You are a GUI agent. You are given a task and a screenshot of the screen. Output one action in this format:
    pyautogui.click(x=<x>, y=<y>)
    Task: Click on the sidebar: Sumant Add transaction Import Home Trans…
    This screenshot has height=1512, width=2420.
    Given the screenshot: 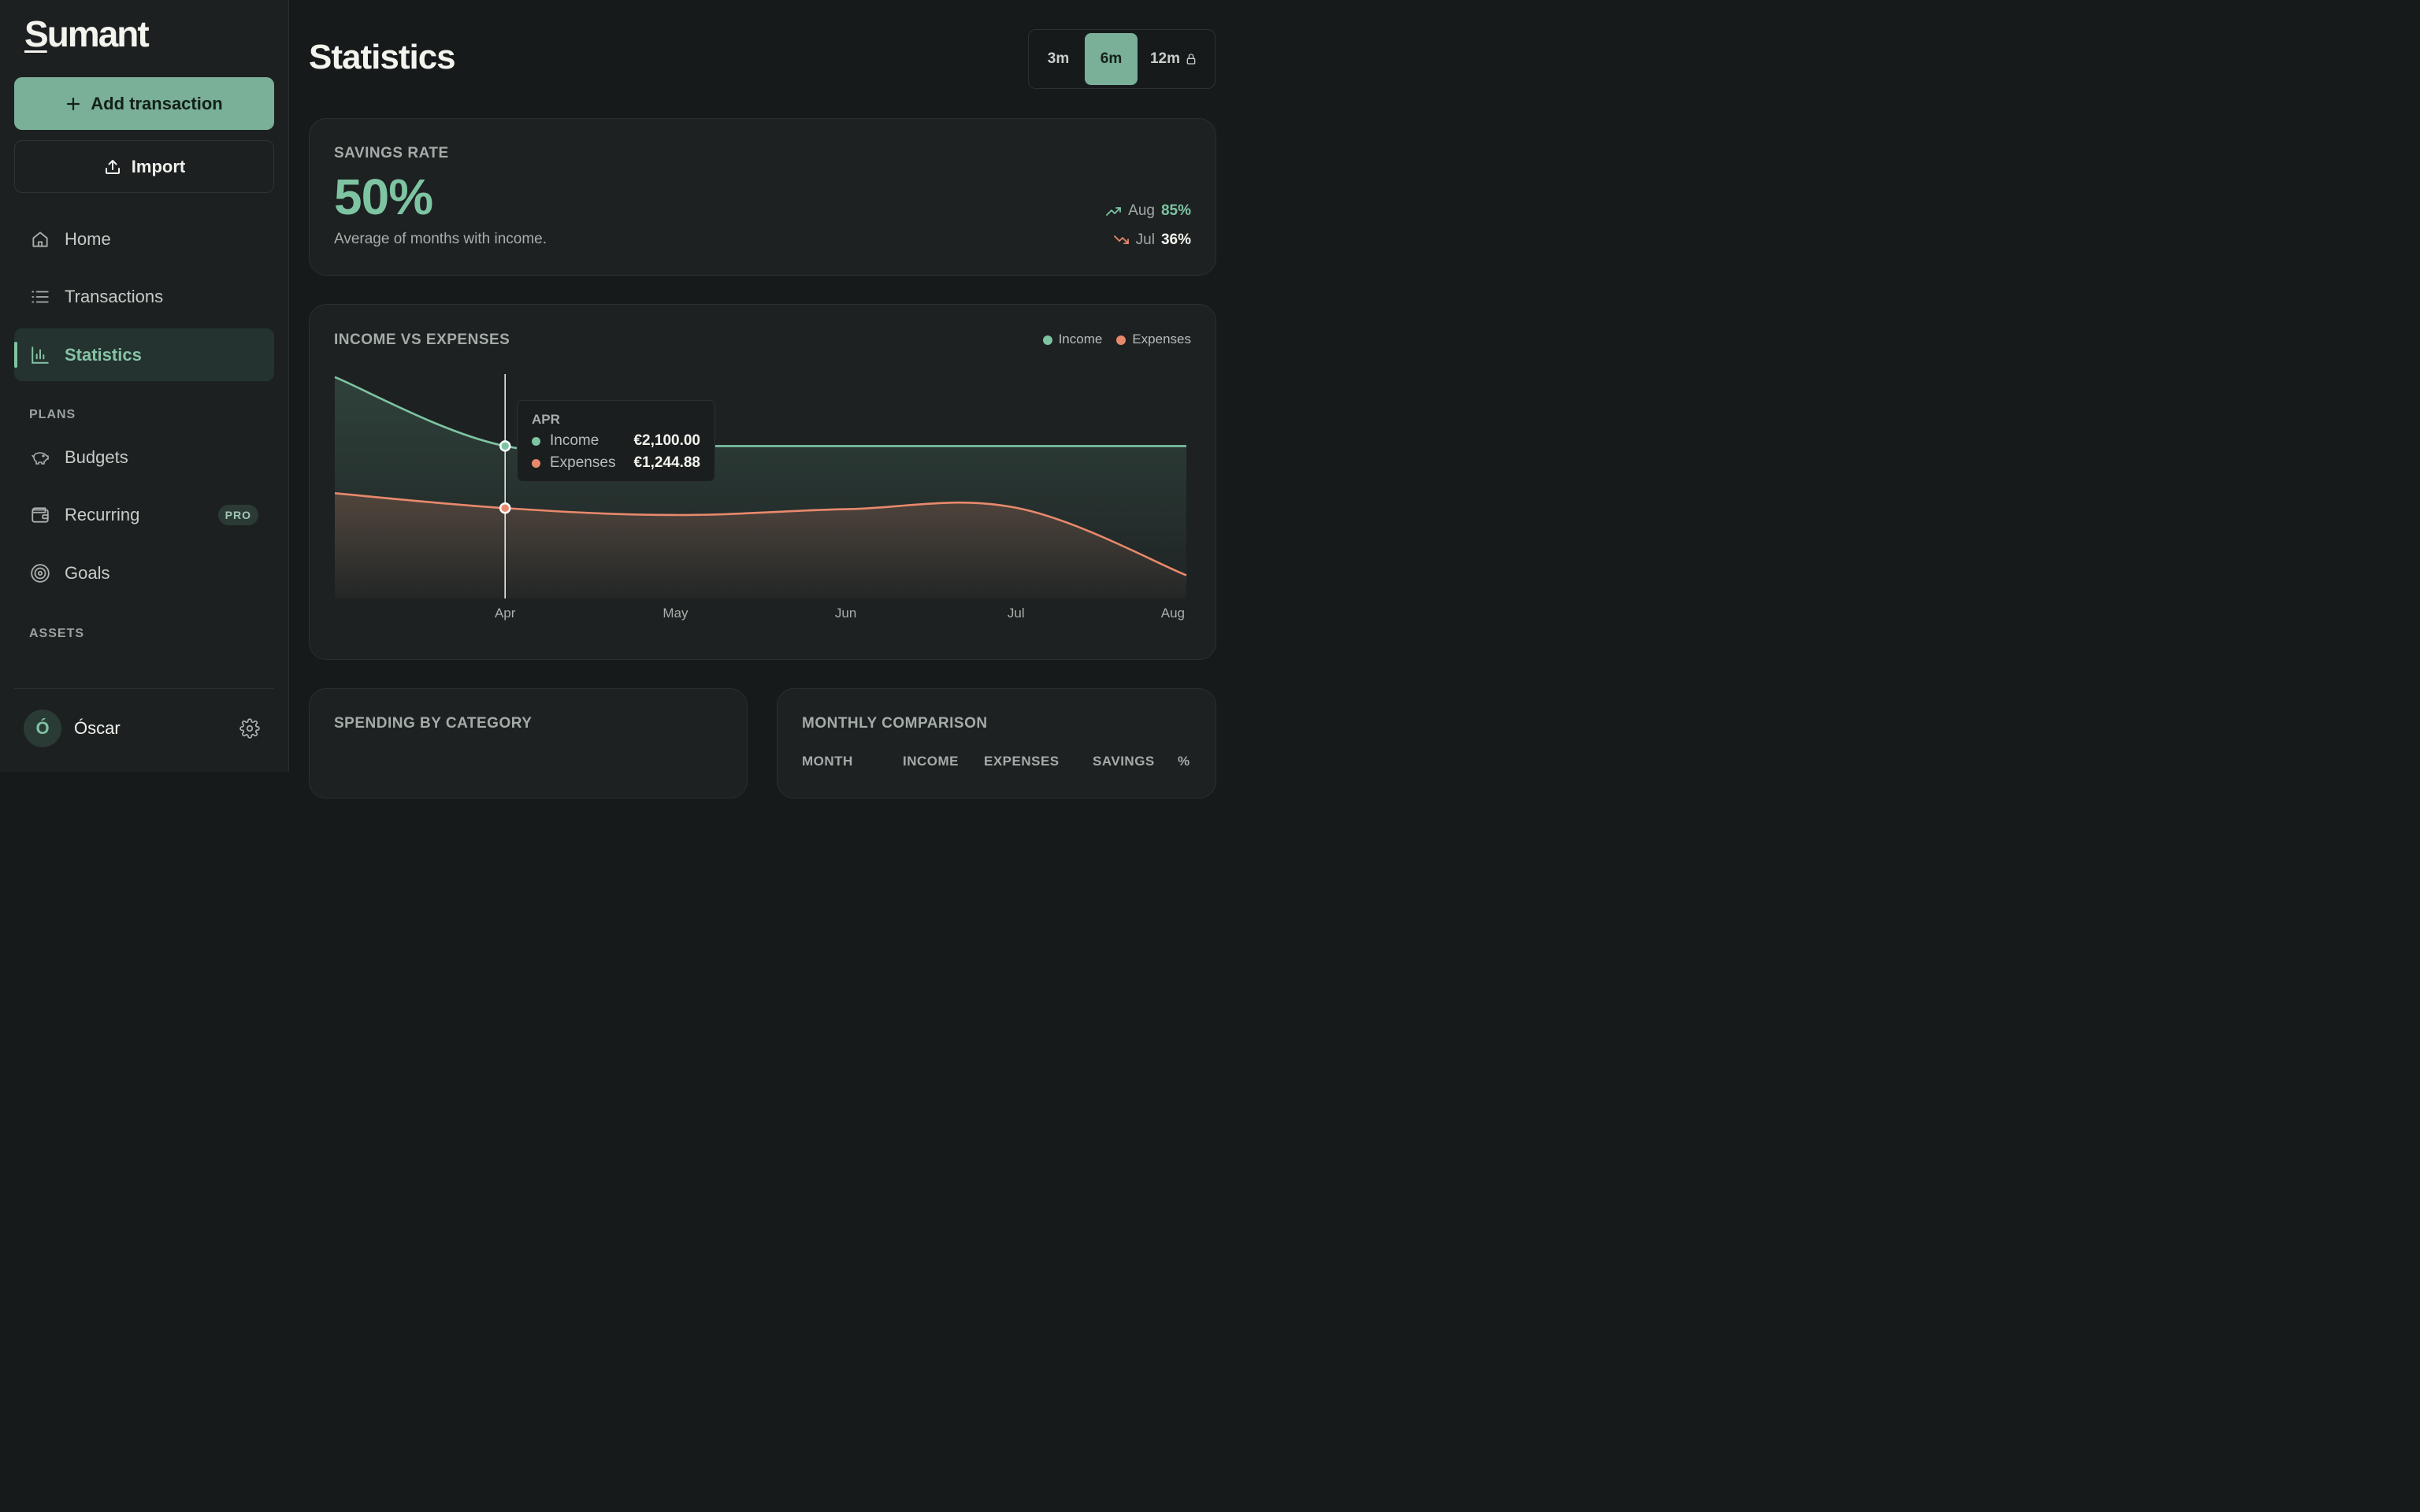 What is the action you would take?
    pyautogui.click(x=144, y=386)
    